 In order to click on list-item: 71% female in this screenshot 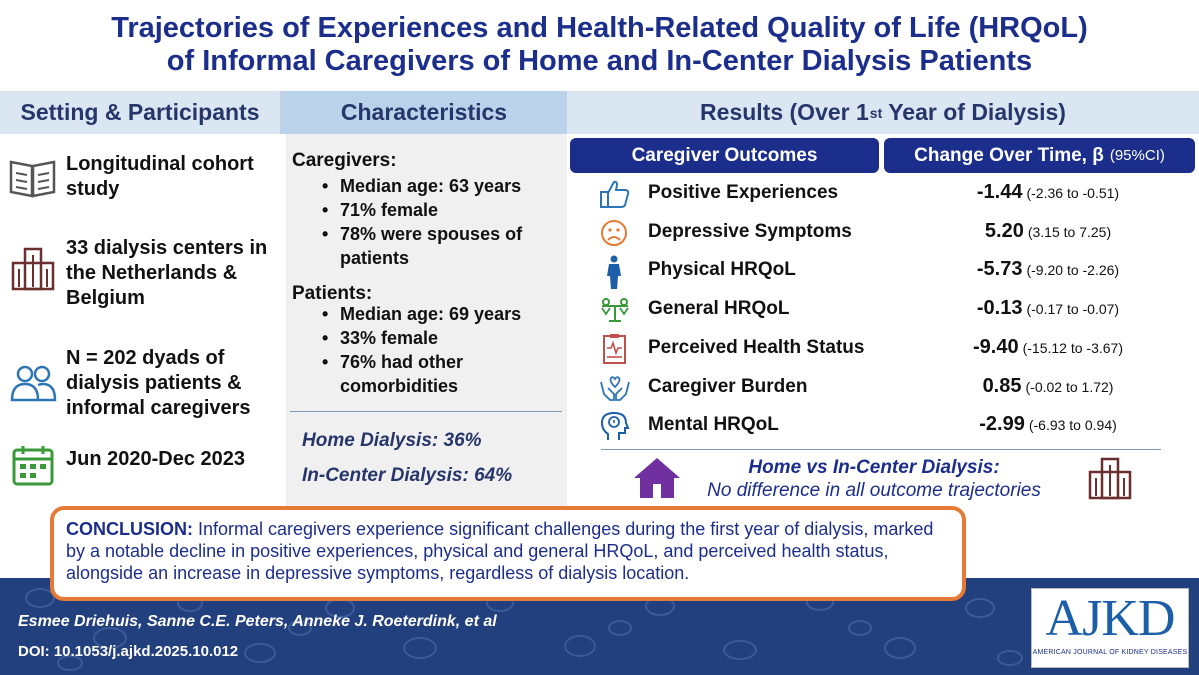, I will do `click(442, 210)`.